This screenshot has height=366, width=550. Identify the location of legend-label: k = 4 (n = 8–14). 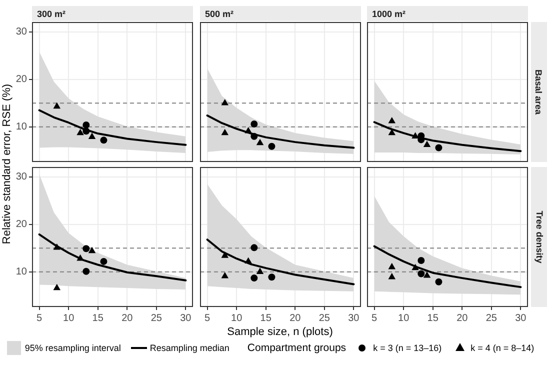
(502, 348).